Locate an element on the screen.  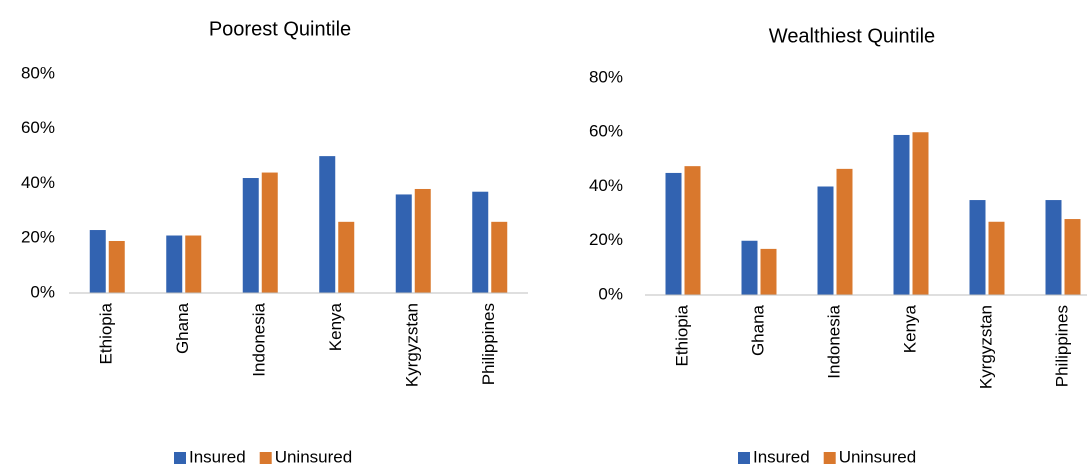
chart-title: Poorest Quintile is located at coordinates (280, 29).